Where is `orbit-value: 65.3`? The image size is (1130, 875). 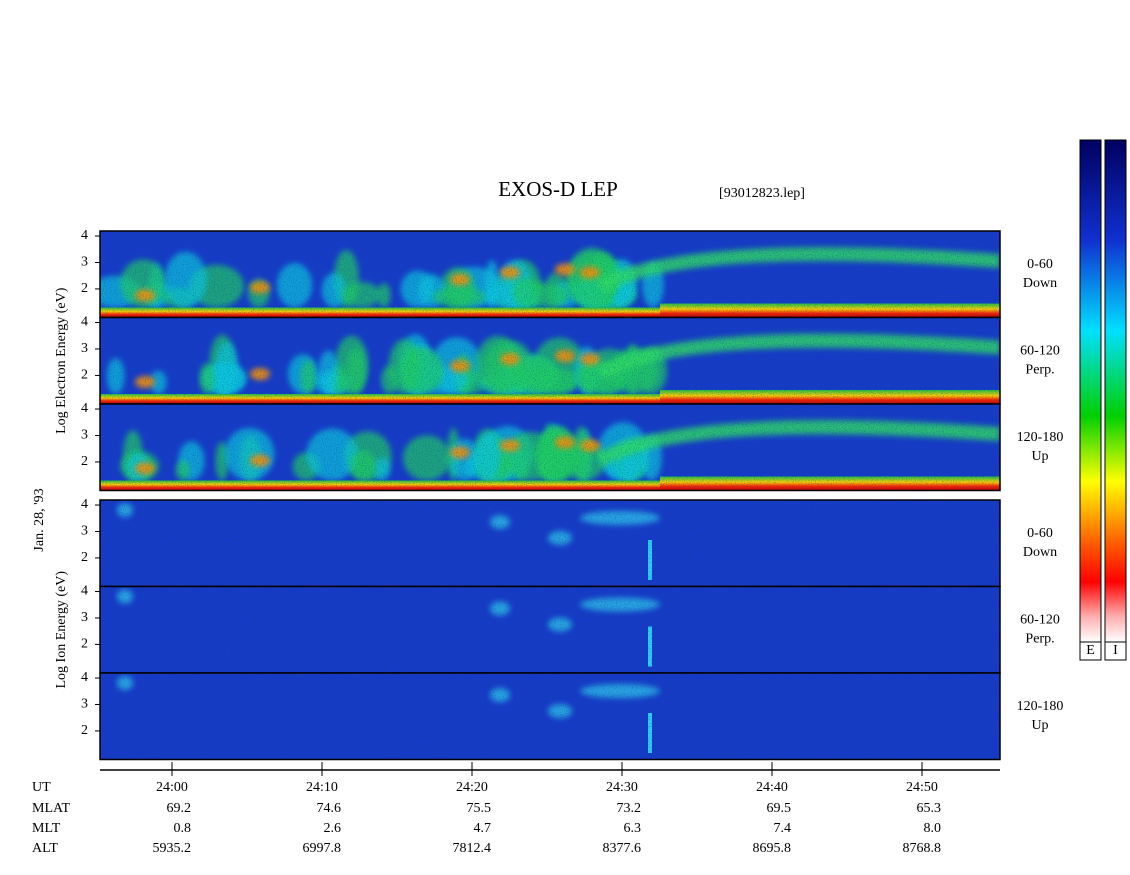
orbit-value: 65.3 is located at coordinates (929, 808).